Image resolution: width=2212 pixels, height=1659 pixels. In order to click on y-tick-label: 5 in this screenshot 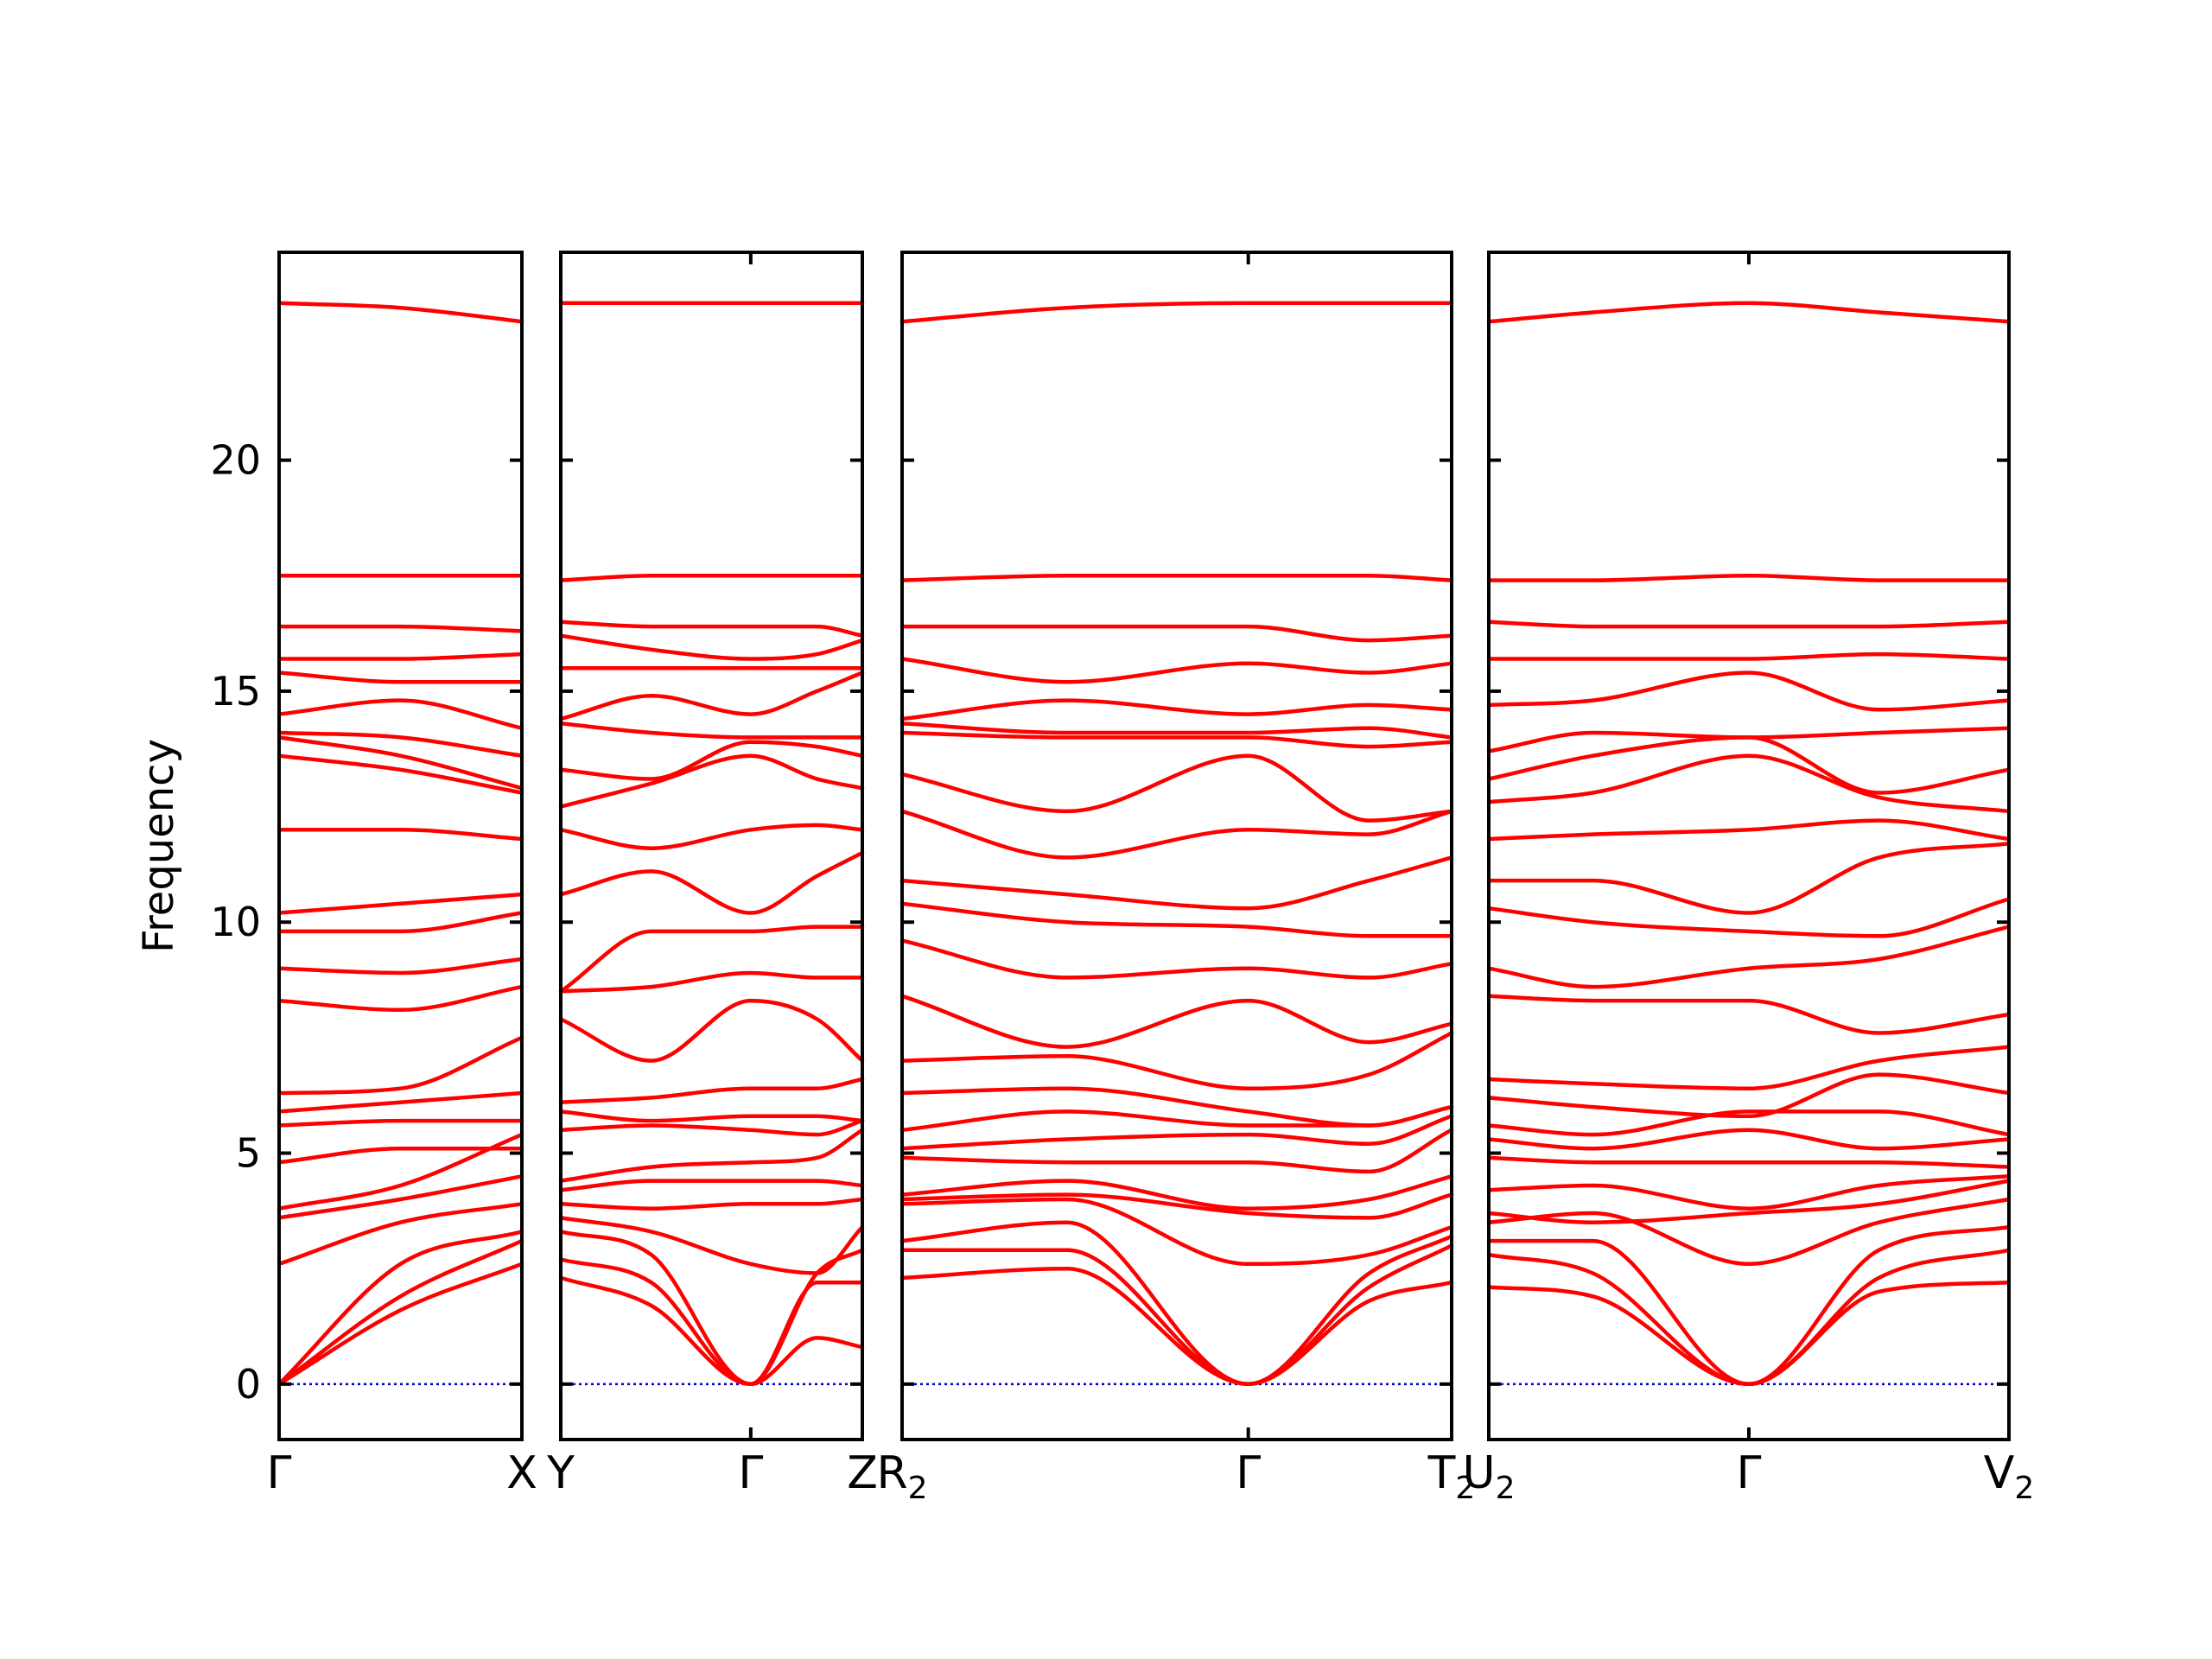, I will do `click(248, 1153)`.